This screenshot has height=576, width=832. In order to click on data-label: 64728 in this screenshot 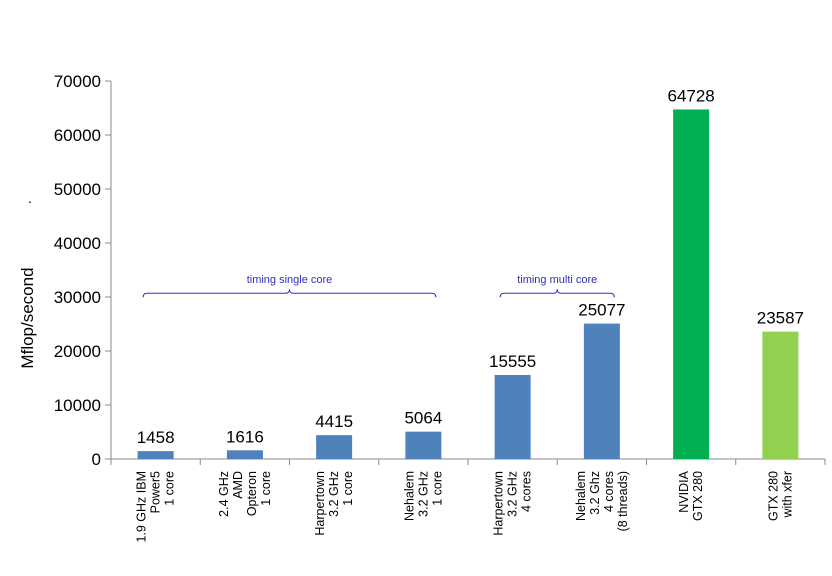, I will do `click(690, 95)`.